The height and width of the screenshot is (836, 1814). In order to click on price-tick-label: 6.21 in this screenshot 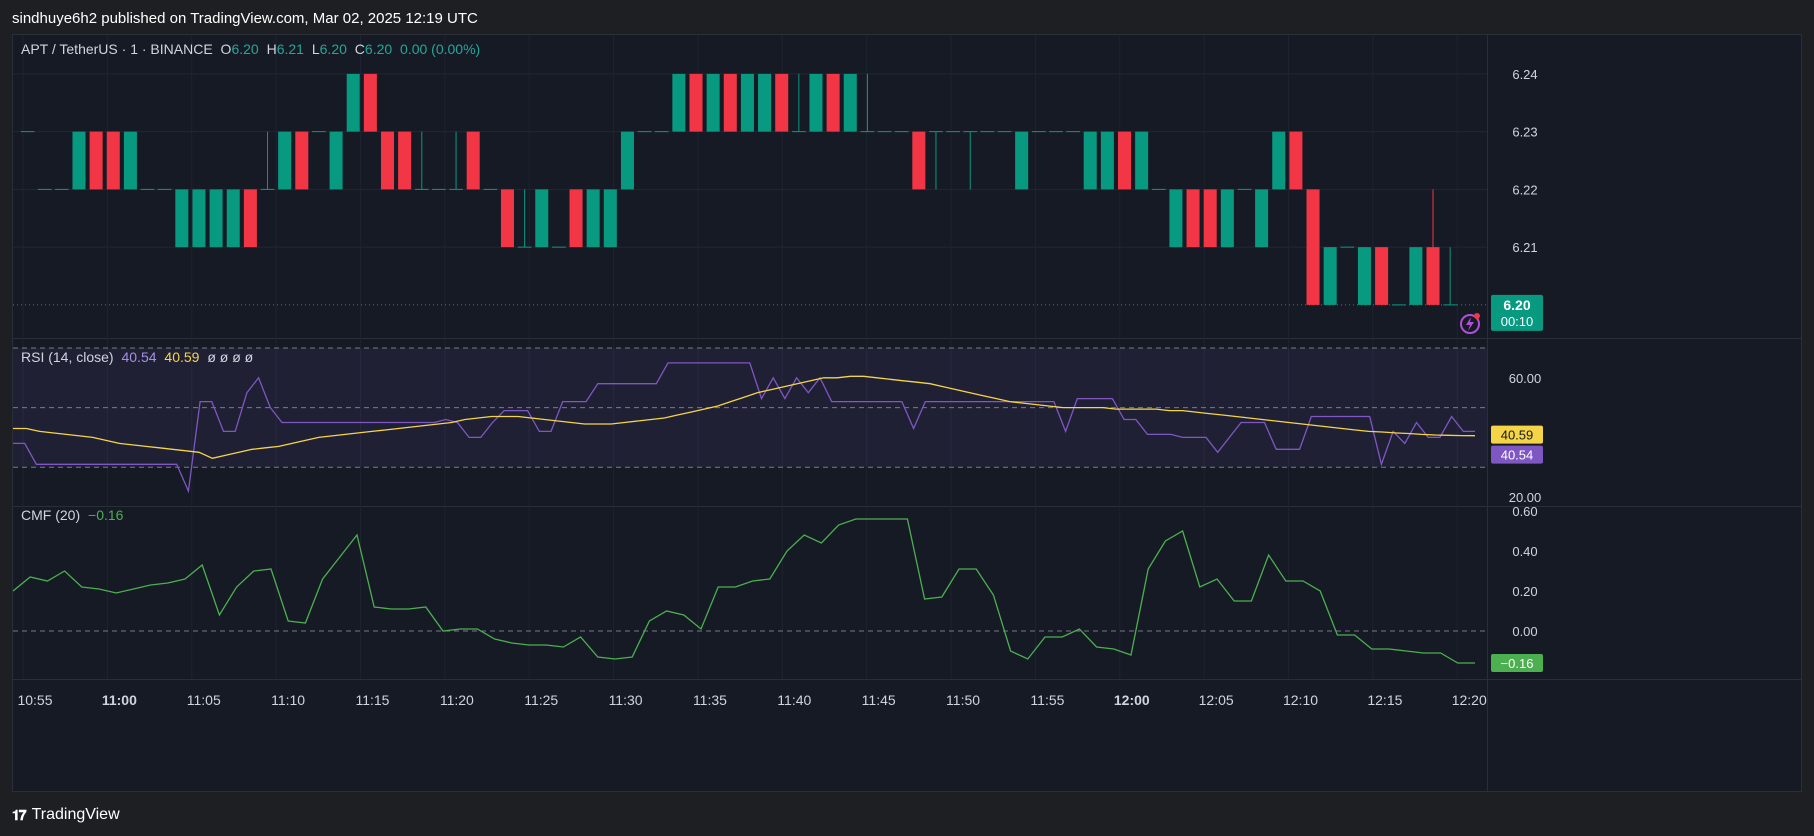, I will do `click(1524, 247)`.